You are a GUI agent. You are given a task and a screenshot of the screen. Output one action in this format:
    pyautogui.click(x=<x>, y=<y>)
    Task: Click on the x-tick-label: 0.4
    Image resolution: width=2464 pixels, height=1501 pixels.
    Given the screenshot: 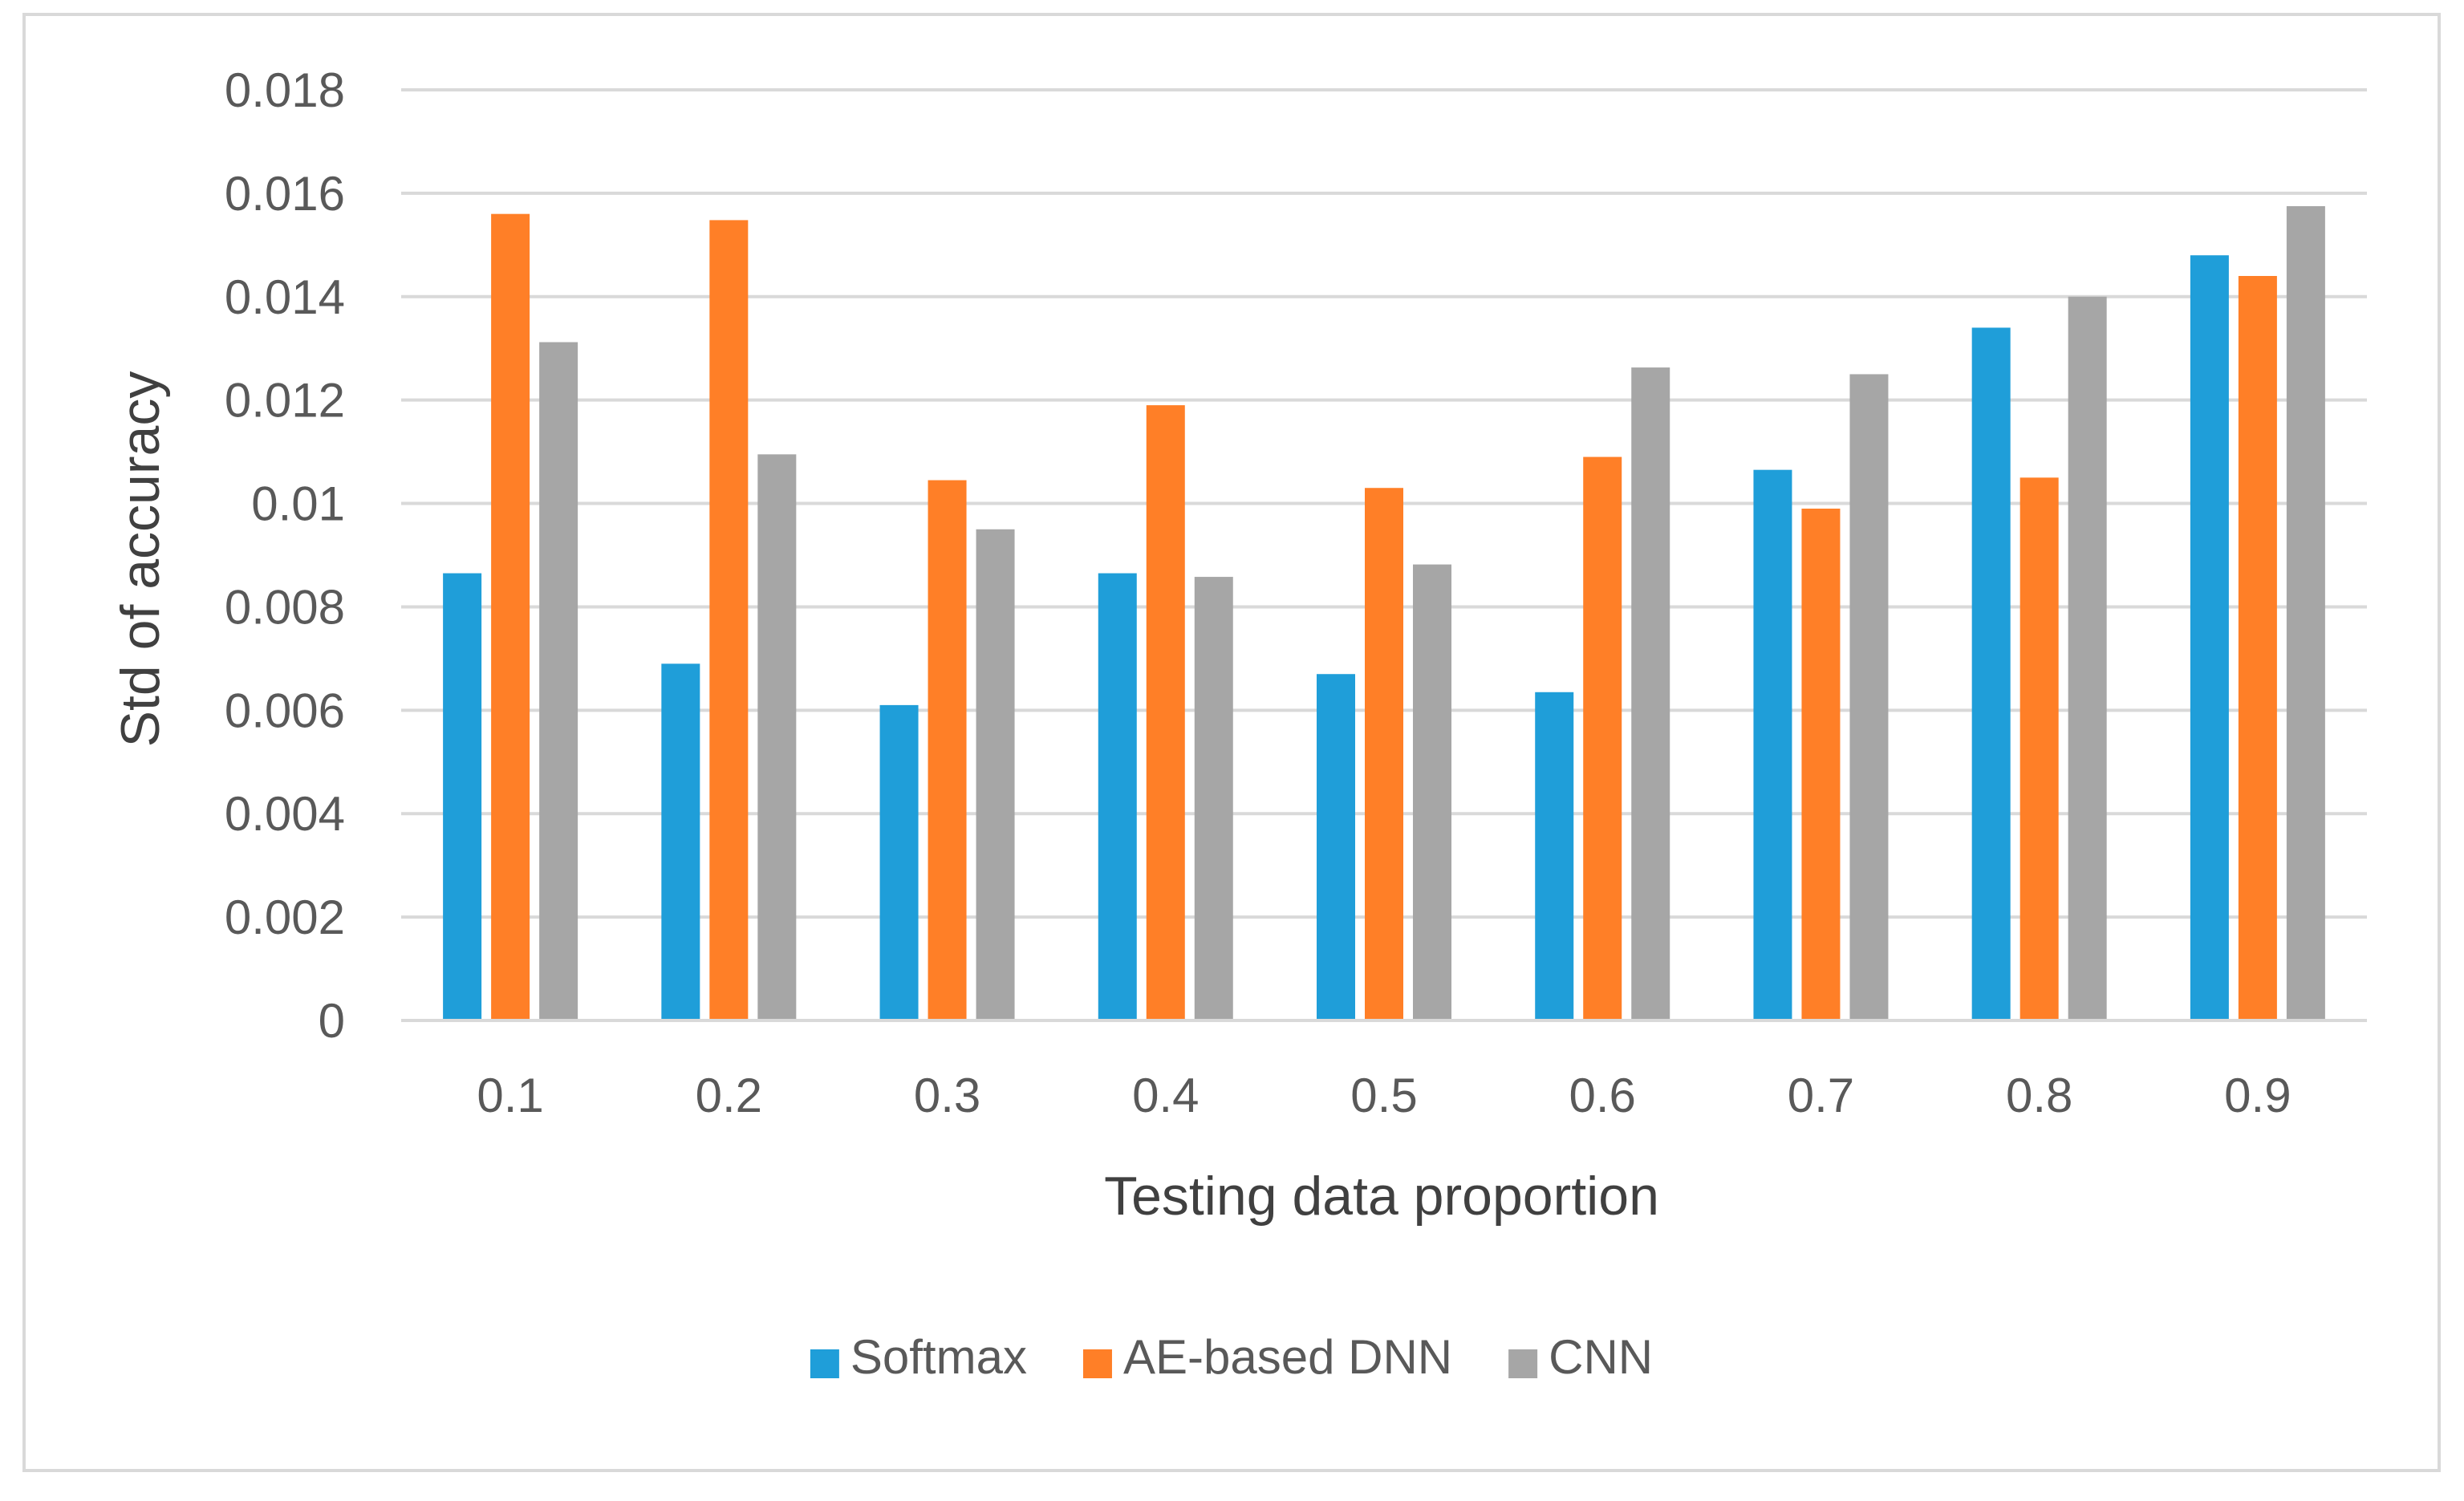 What is the action you would take?
    pyautogui.click(x=1165, y=1095)
    